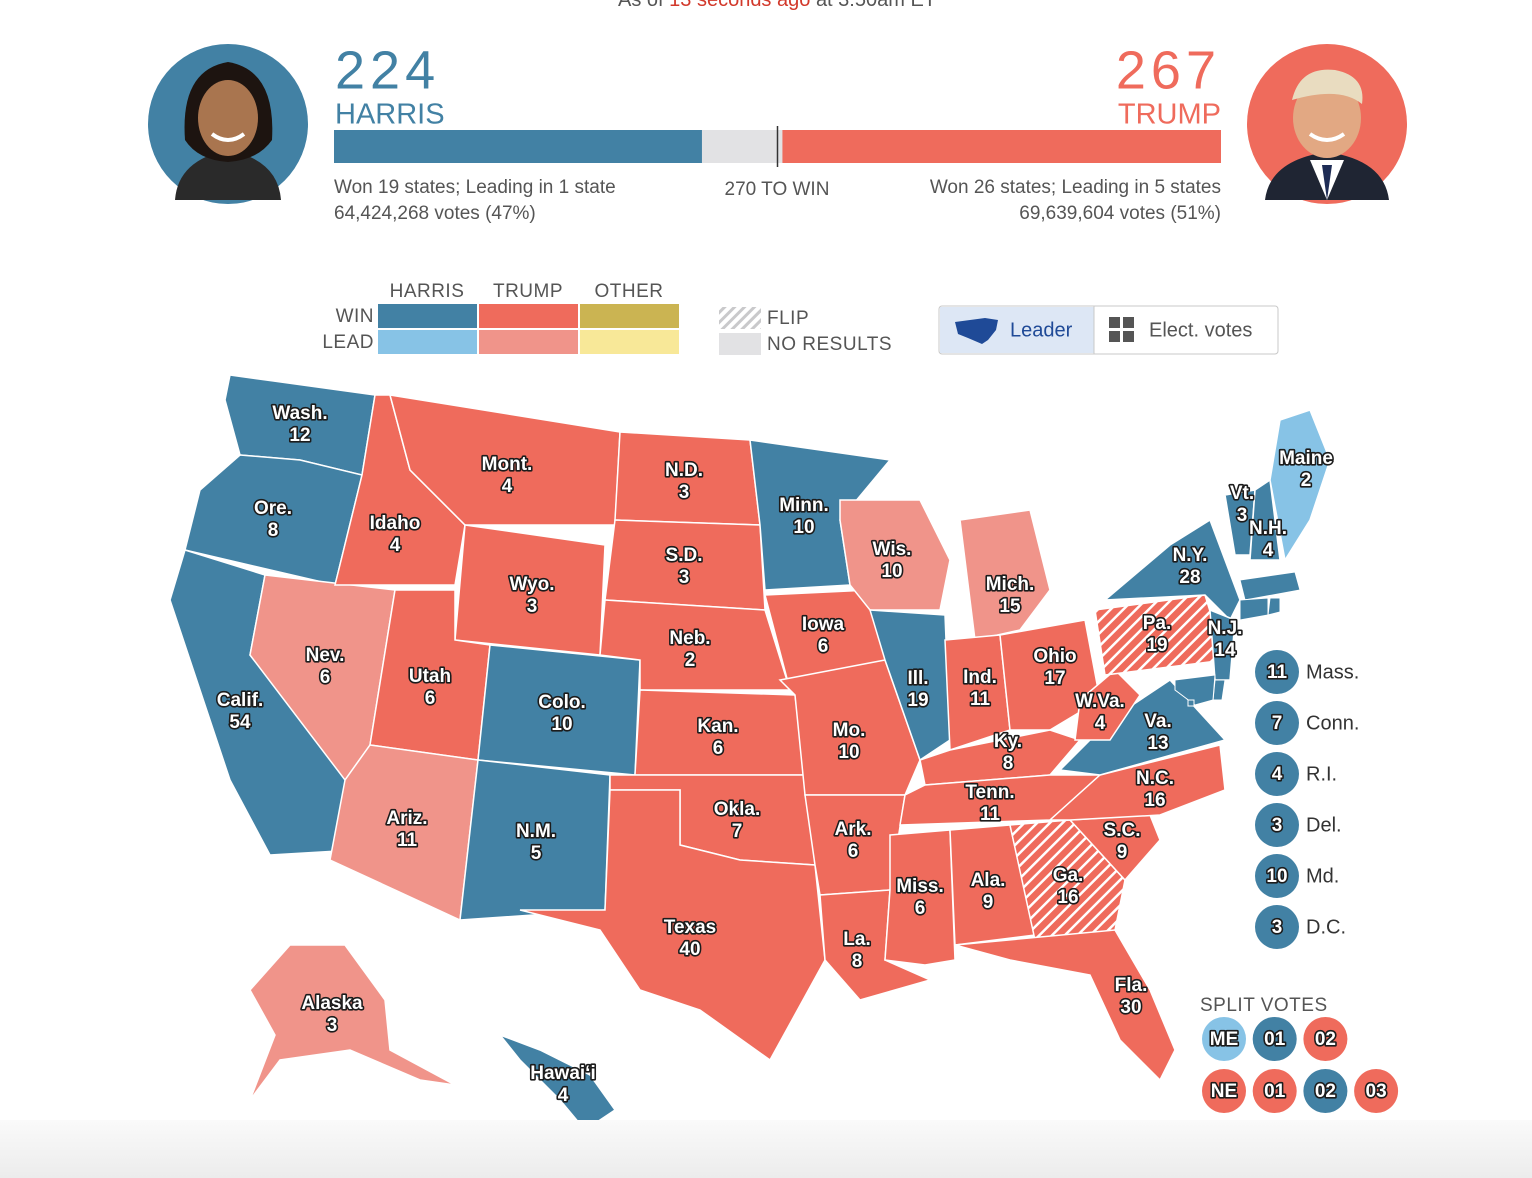  I want to click on no-results-swatch, so click(740, 344).